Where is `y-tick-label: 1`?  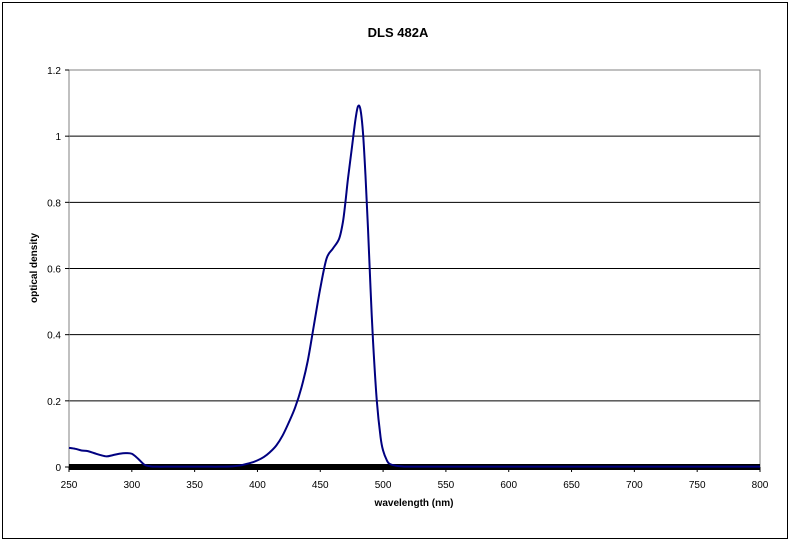 y-tick-label: 1 is located at coordinates (58, 137).